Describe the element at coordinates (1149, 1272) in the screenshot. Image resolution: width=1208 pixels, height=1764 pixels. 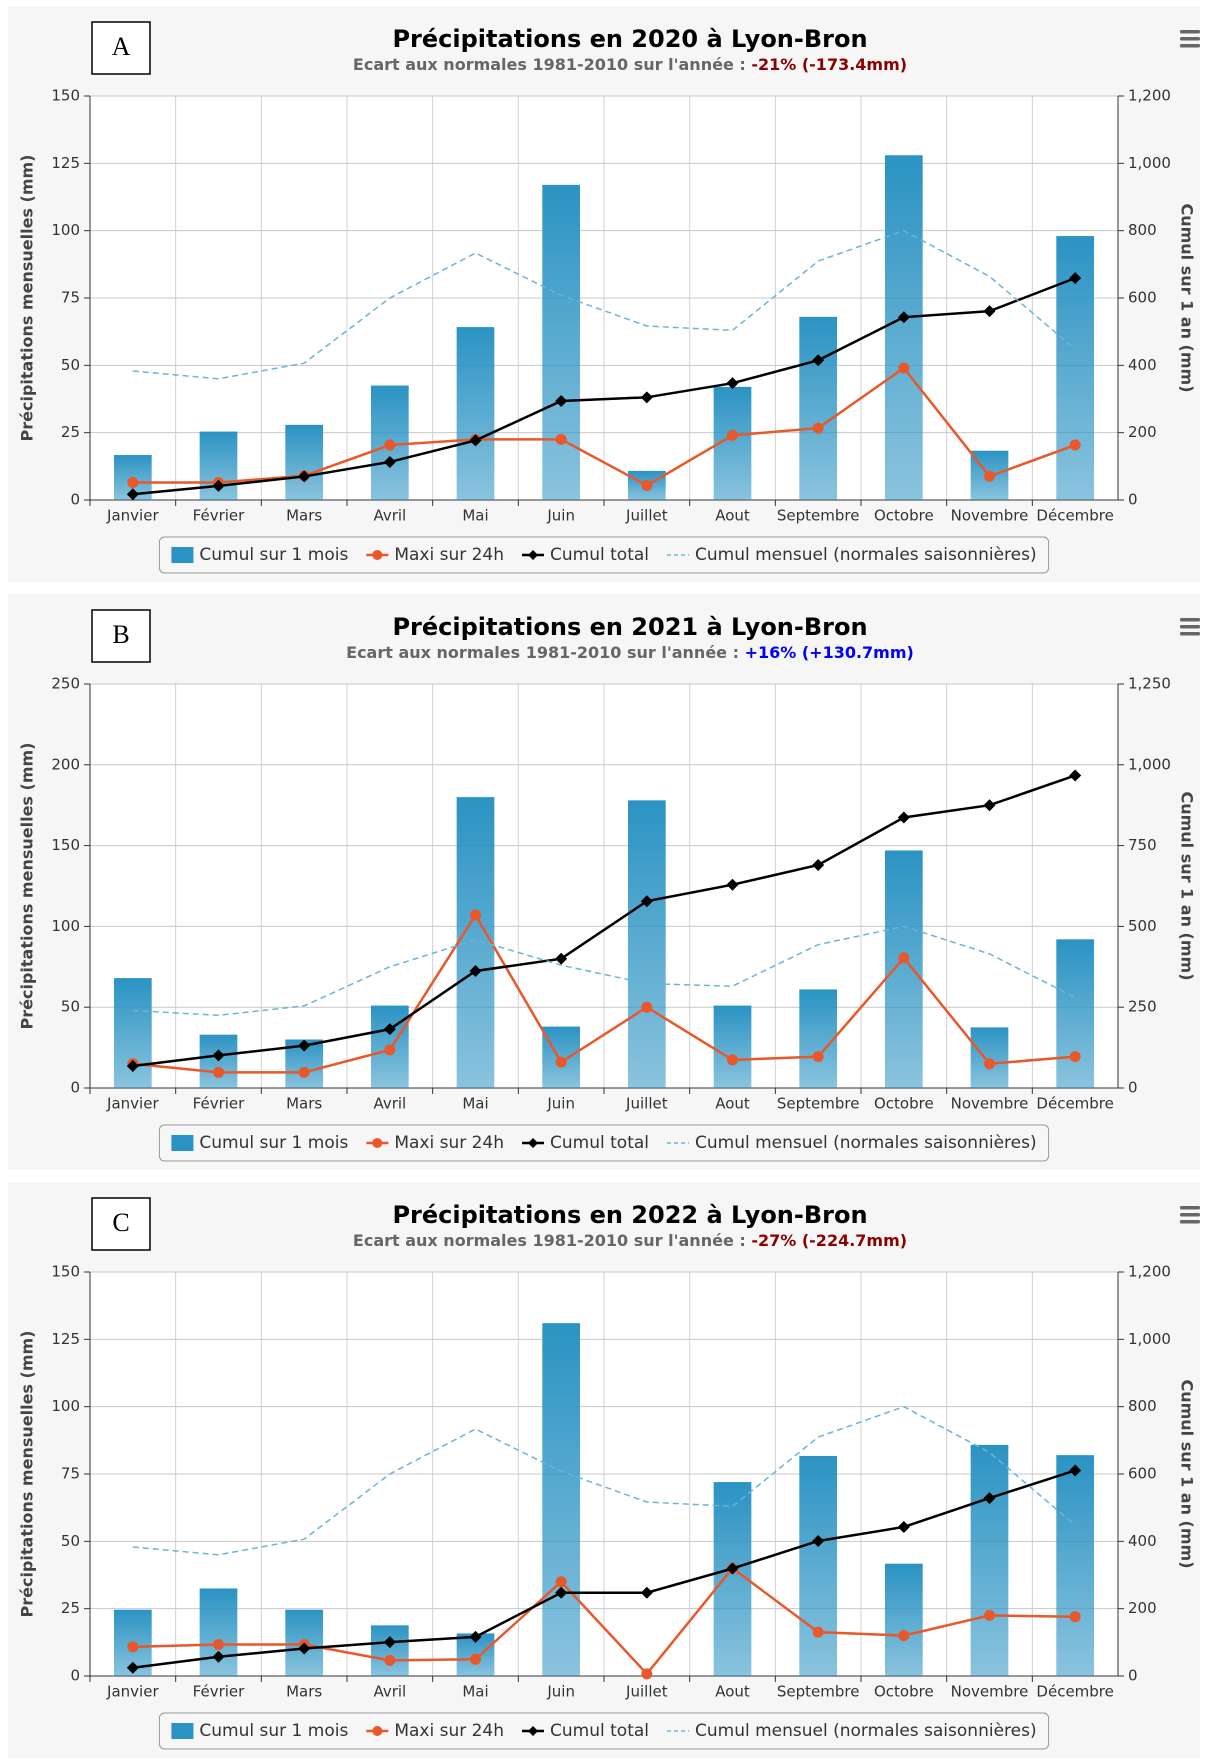
I see `y2-tick-label: 1,200` at that location.